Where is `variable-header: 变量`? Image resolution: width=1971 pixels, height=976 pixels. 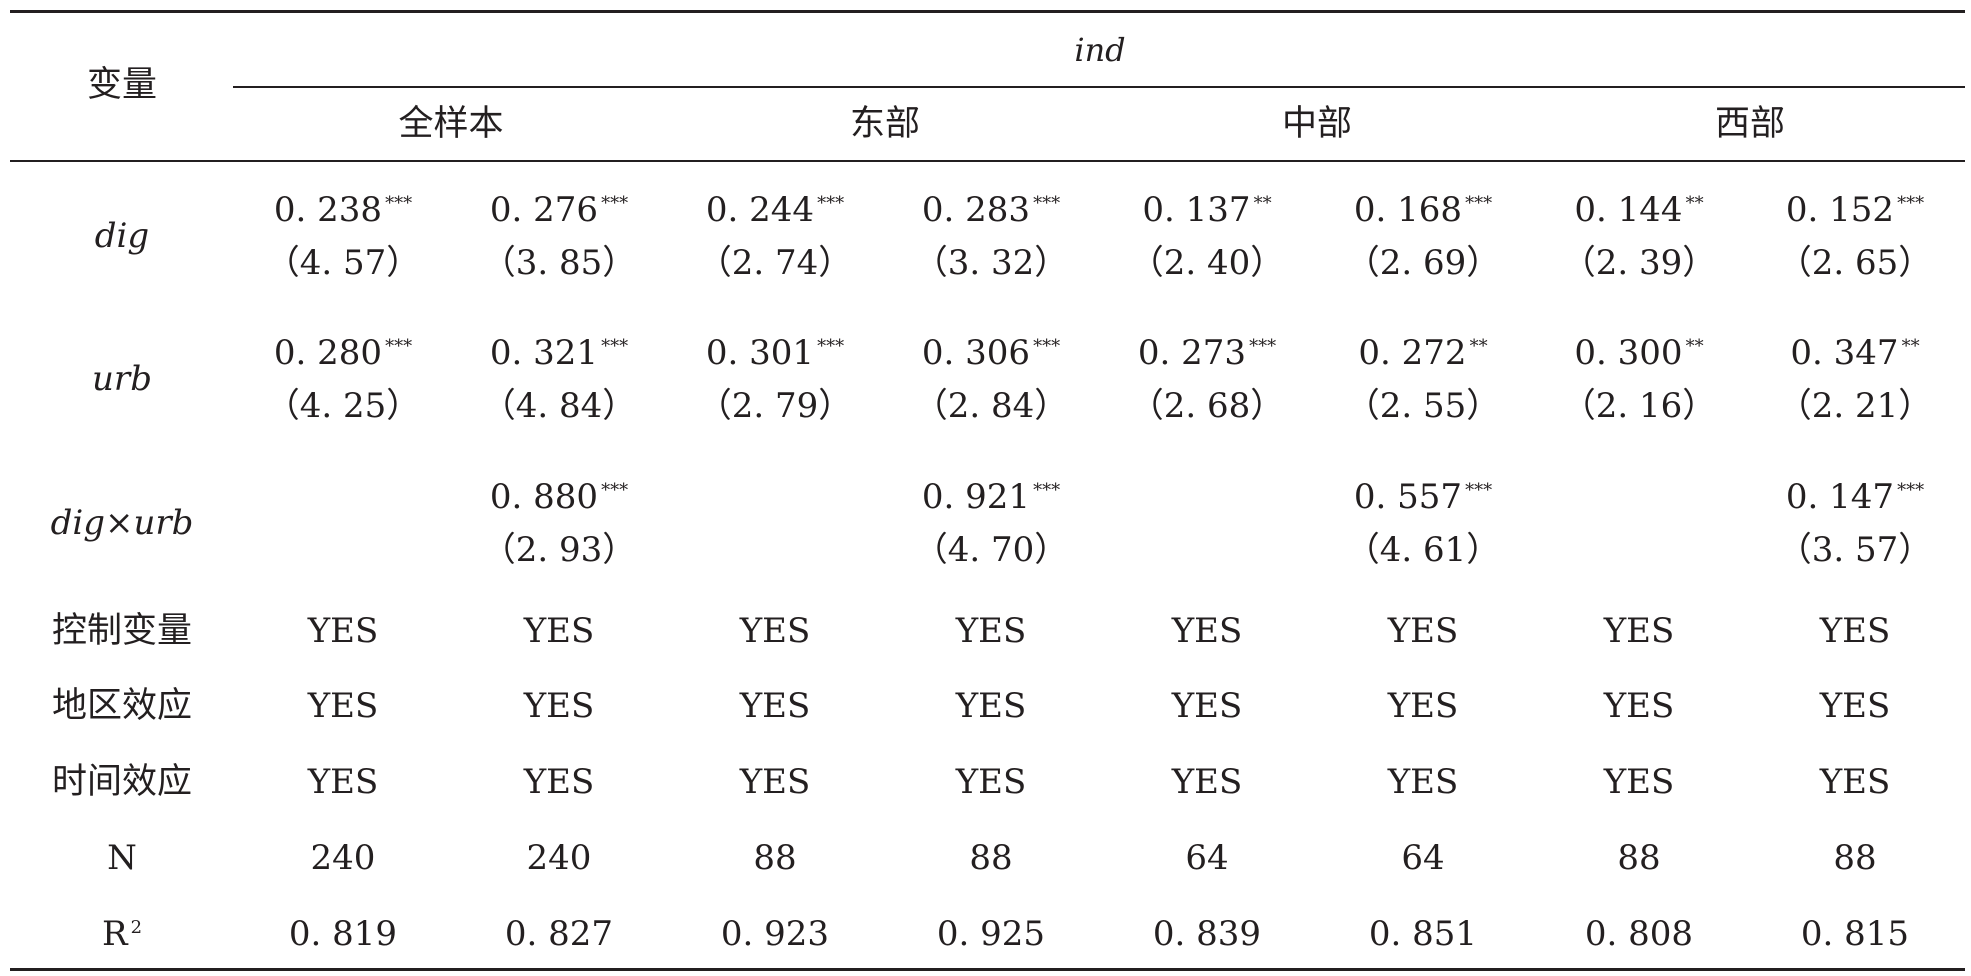 variable-header: 变量 is located at coordinates (122, 85).